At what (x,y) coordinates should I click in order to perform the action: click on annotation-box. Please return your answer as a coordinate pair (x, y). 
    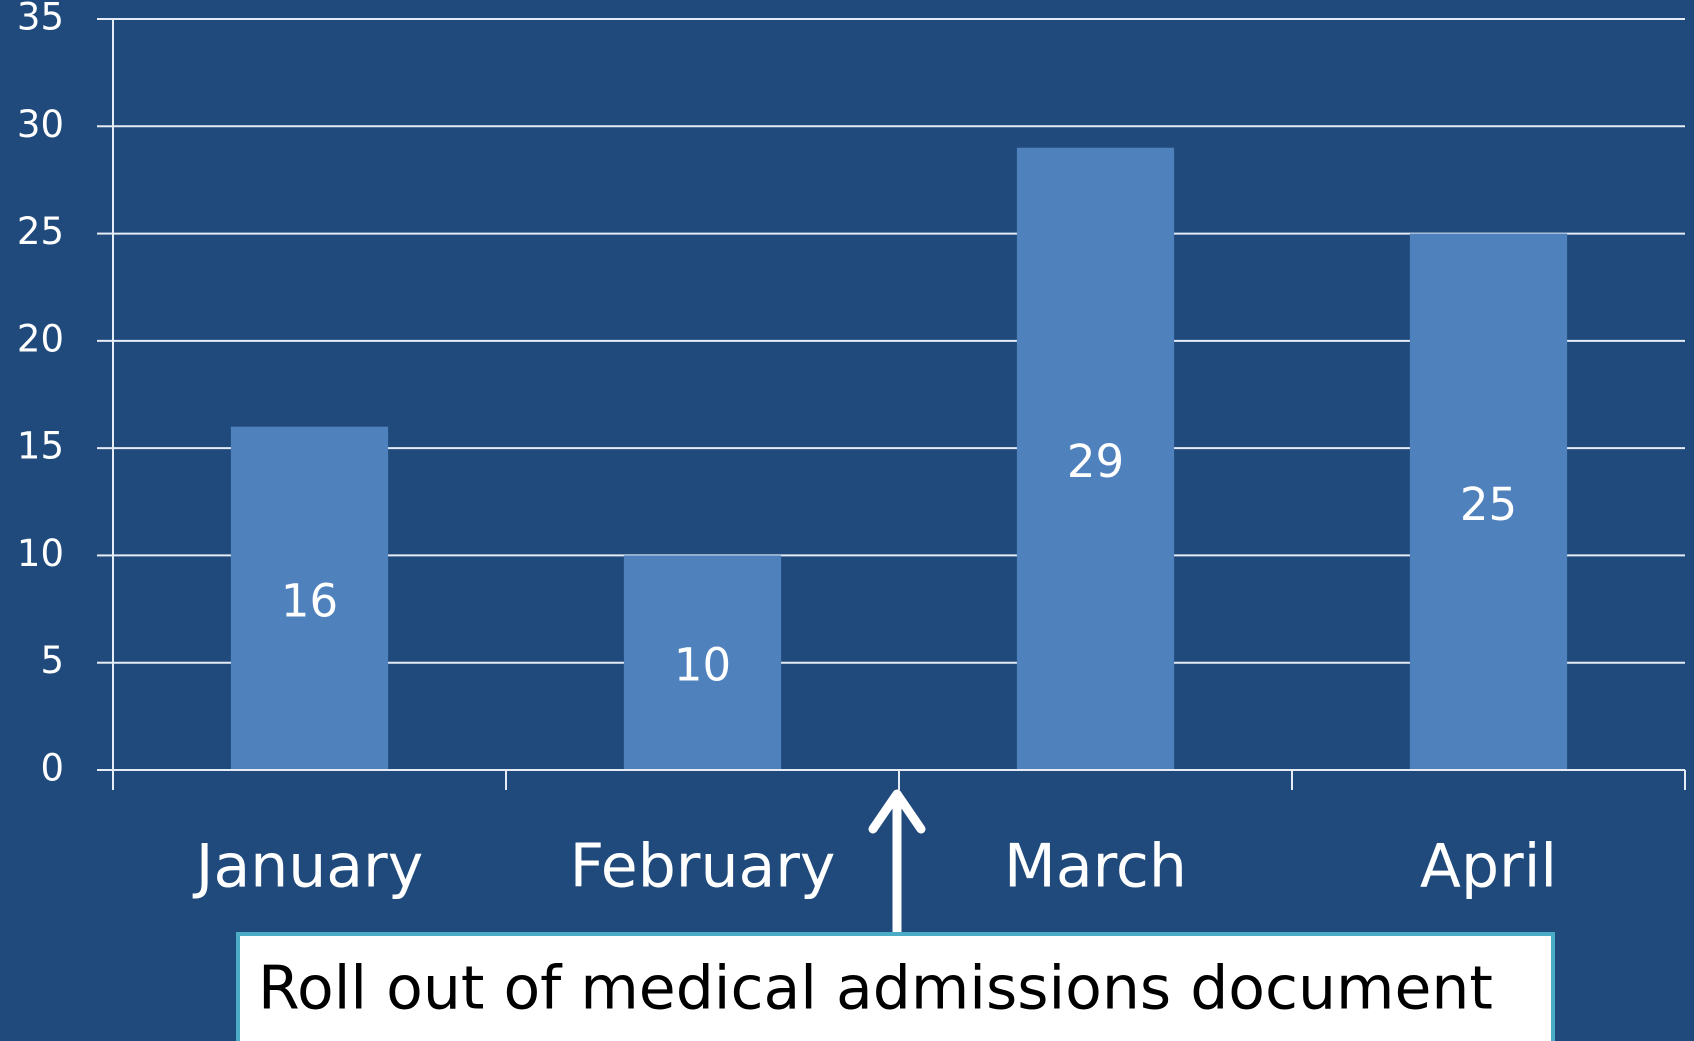
    Looking at the image, I should click on (895, 986).